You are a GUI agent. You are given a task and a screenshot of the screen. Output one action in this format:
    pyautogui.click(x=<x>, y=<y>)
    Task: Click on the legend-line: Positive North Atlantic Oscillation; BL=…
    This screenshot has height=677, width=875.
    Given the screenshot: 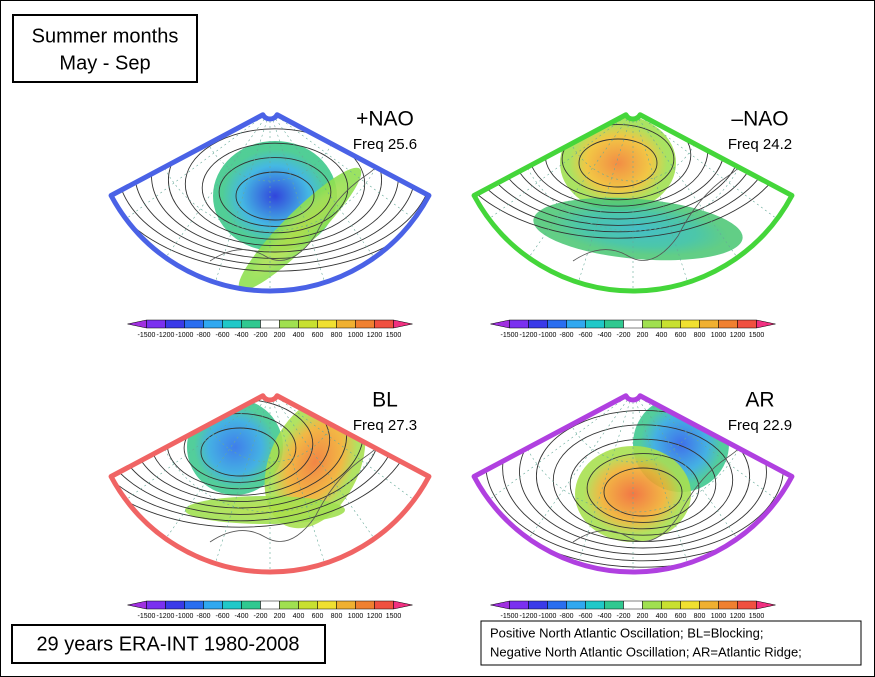 What is the action you would take?
    pyautogui.click(x=627, y=632)
    